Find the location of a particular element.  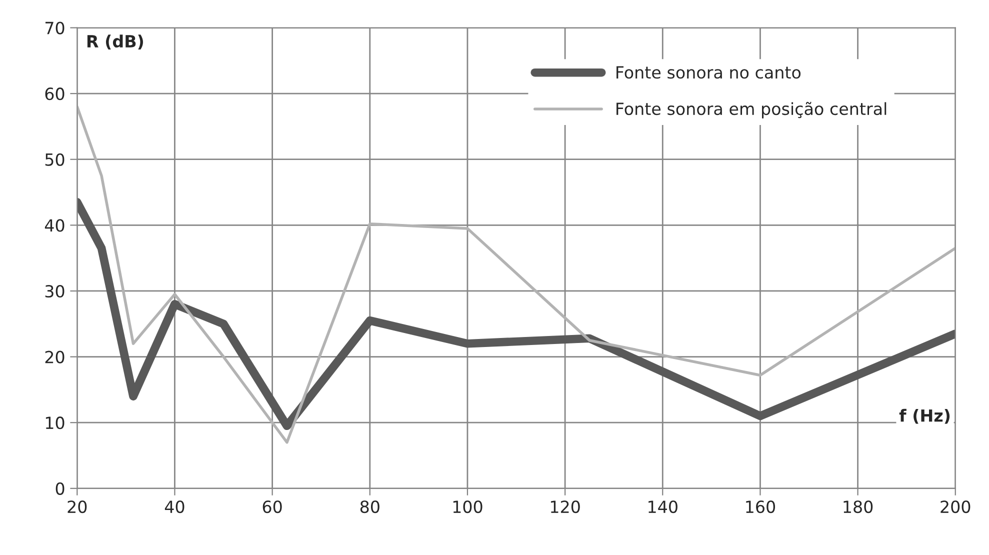

x-tick-label: 80 is located at coordinates (370, 507).